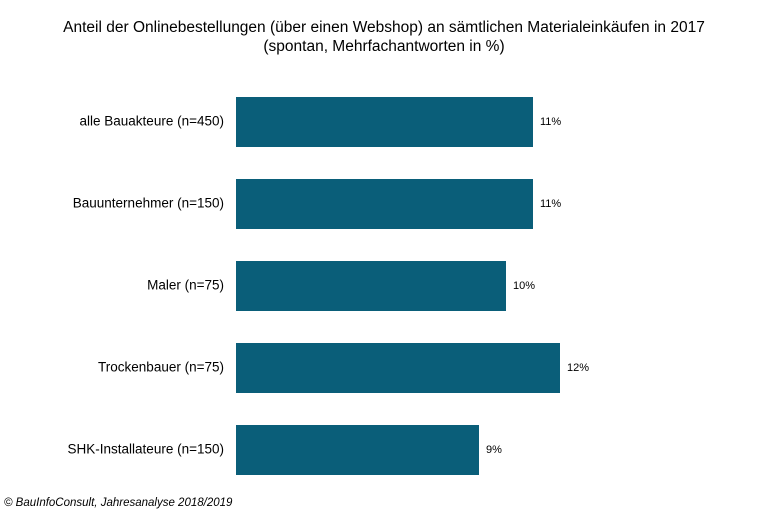 Image resolution: width=768 pixels, height=517 pixels. Describe the element at coordinates (494, 450) in the screenshot. I see `value-label: 9%` at that location.